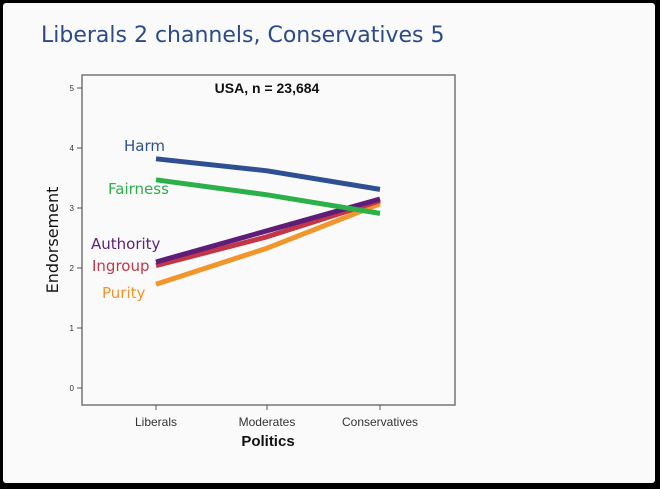 The height and width of the screenshot is (489, 660). What do you see at coordinates (243, 35) in the screenshot?
I see `slide-title: Liberals 2 channels, Conservatives 5` at bounding box center [243, 35].